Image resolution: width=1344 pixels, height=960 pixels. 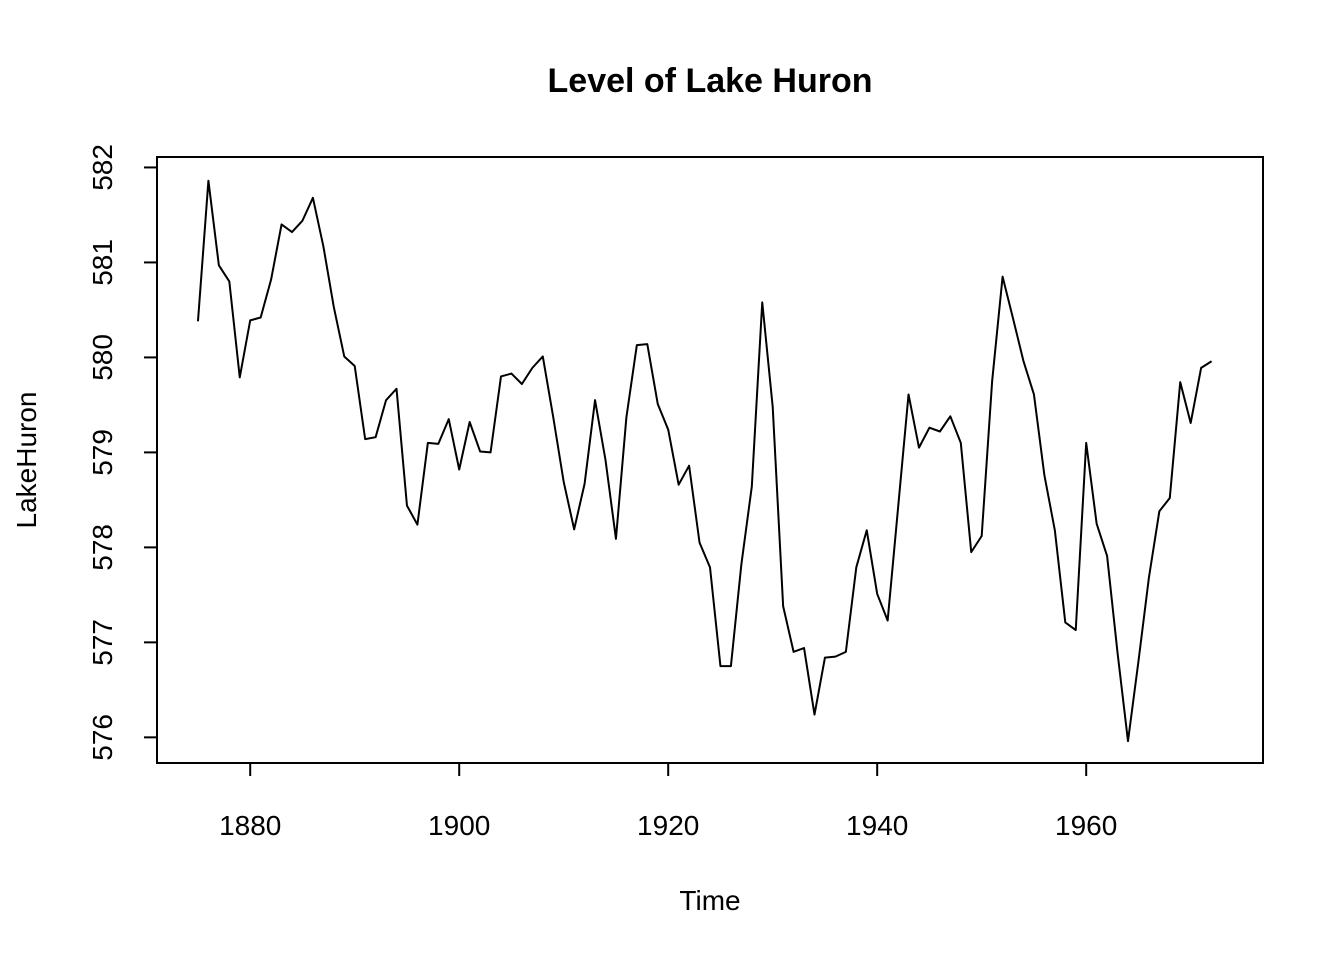 What do you see at coordinates (102, 262) in the screenshot?
I see `y-tick-label: 581` at bounding box center [102, 262].